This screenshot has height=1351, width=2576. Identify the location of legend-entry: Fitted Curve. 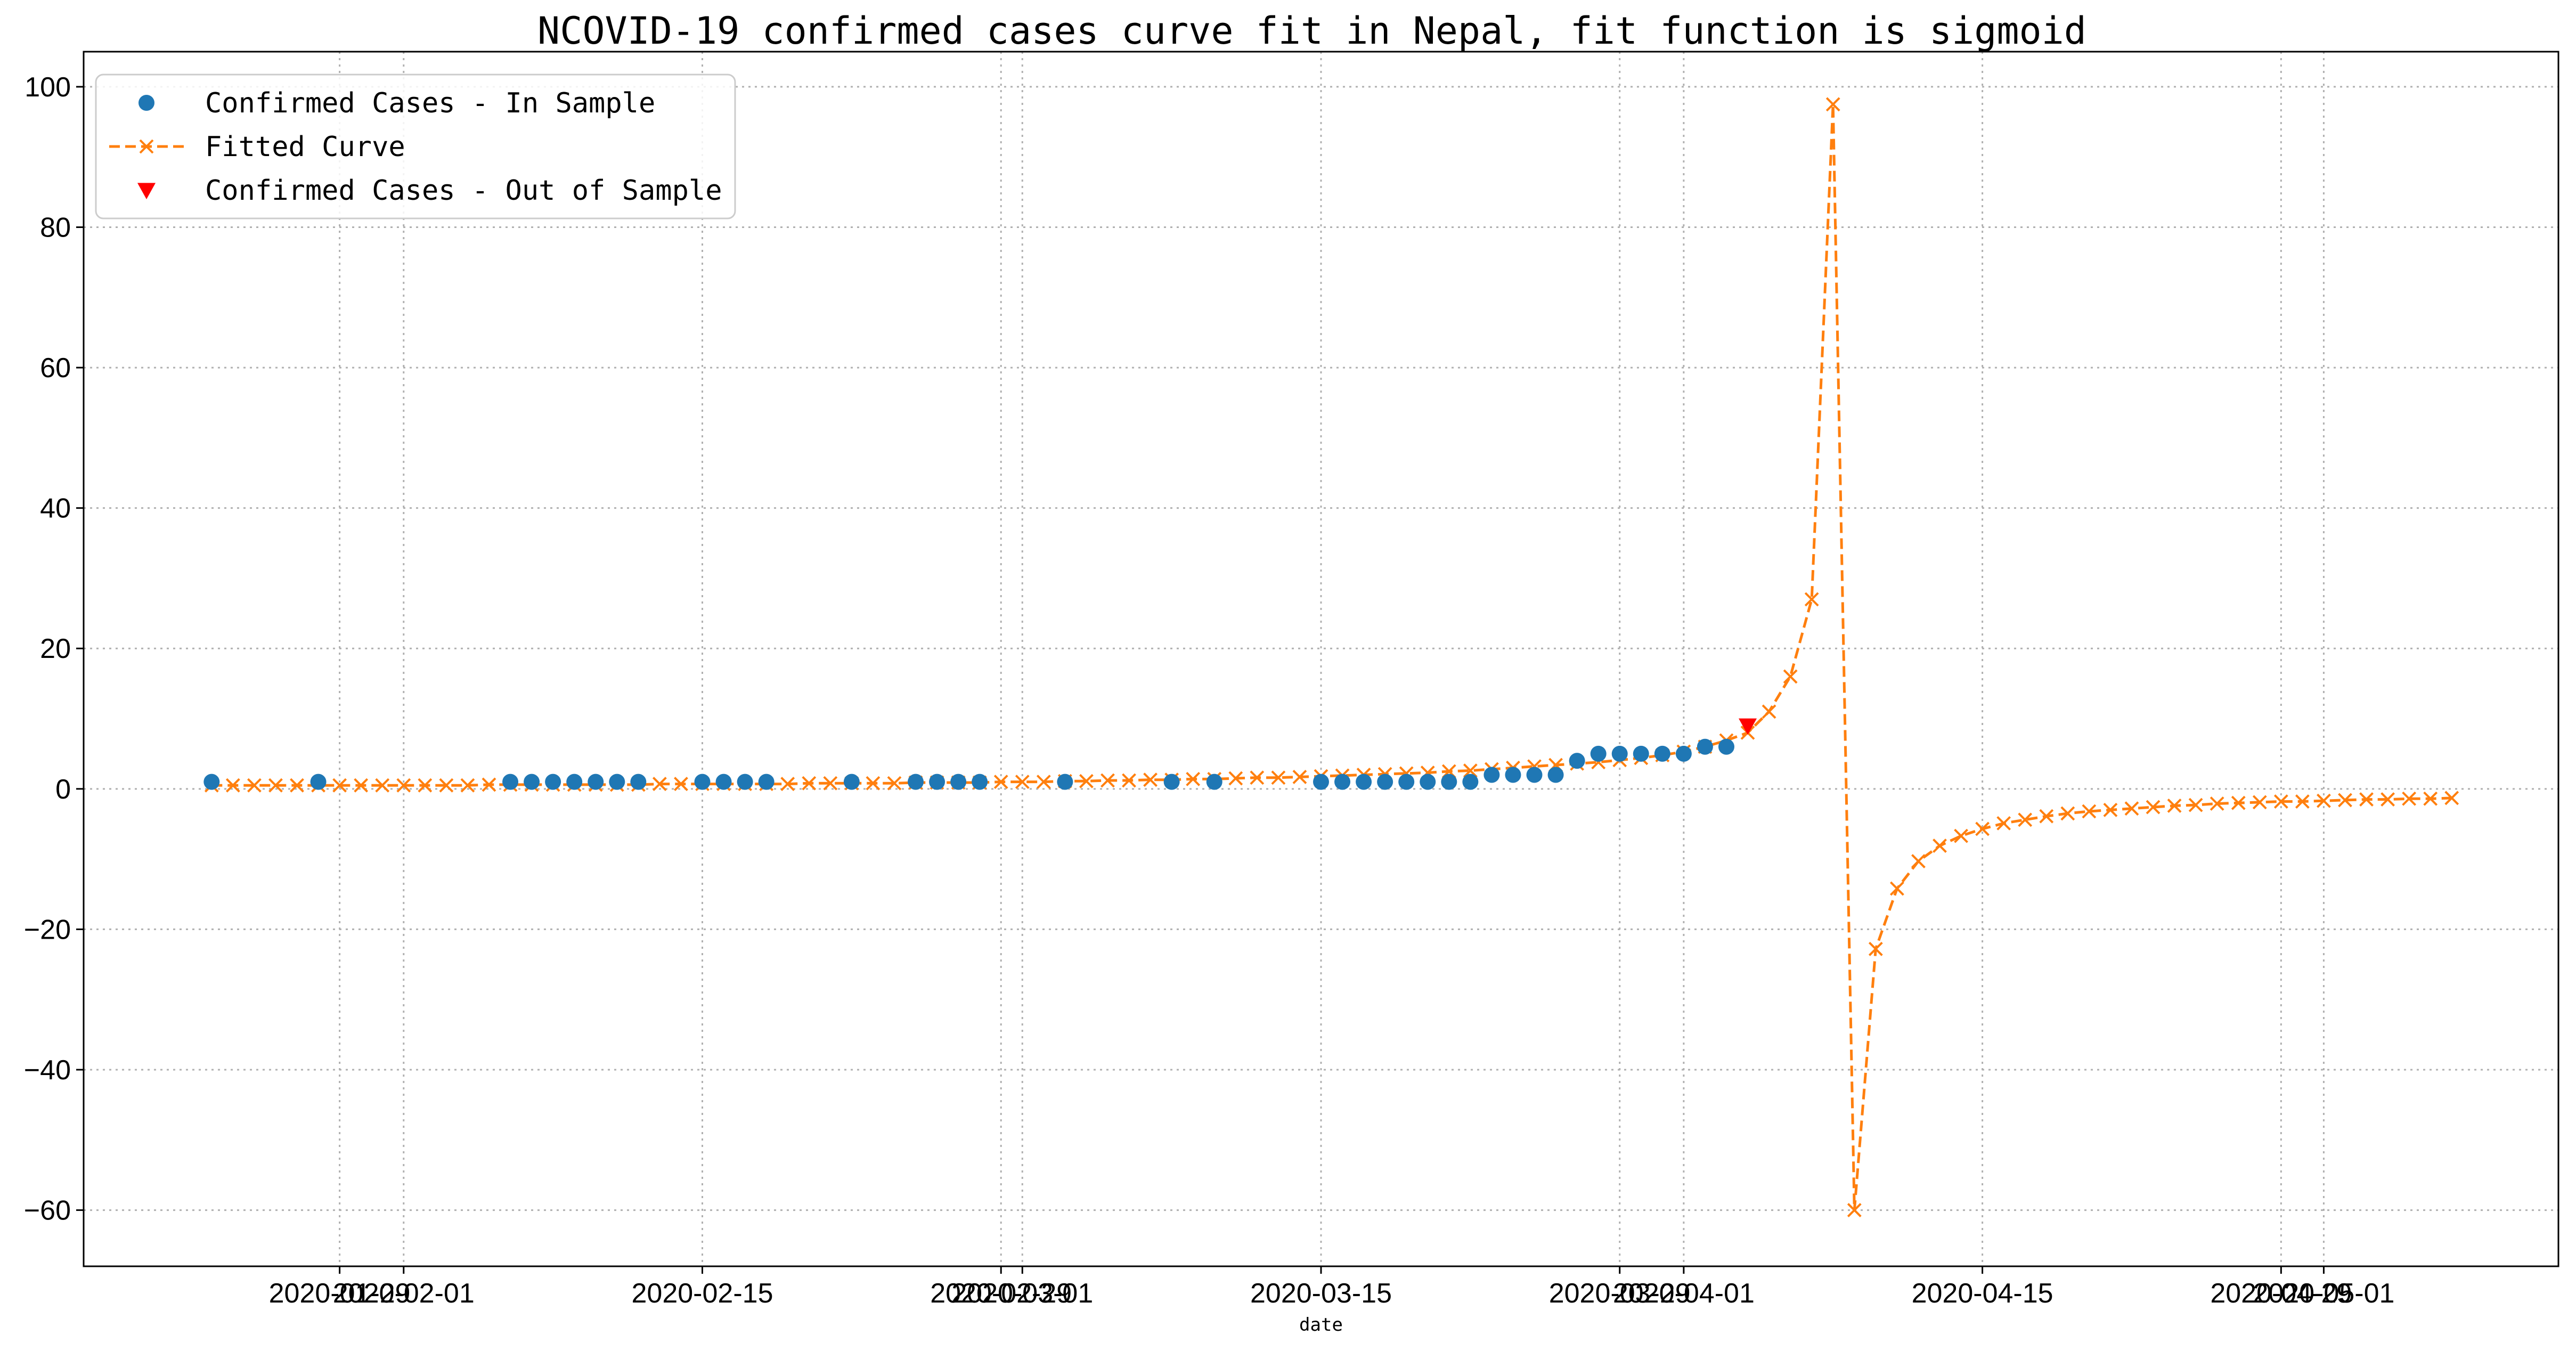
(257, 147).